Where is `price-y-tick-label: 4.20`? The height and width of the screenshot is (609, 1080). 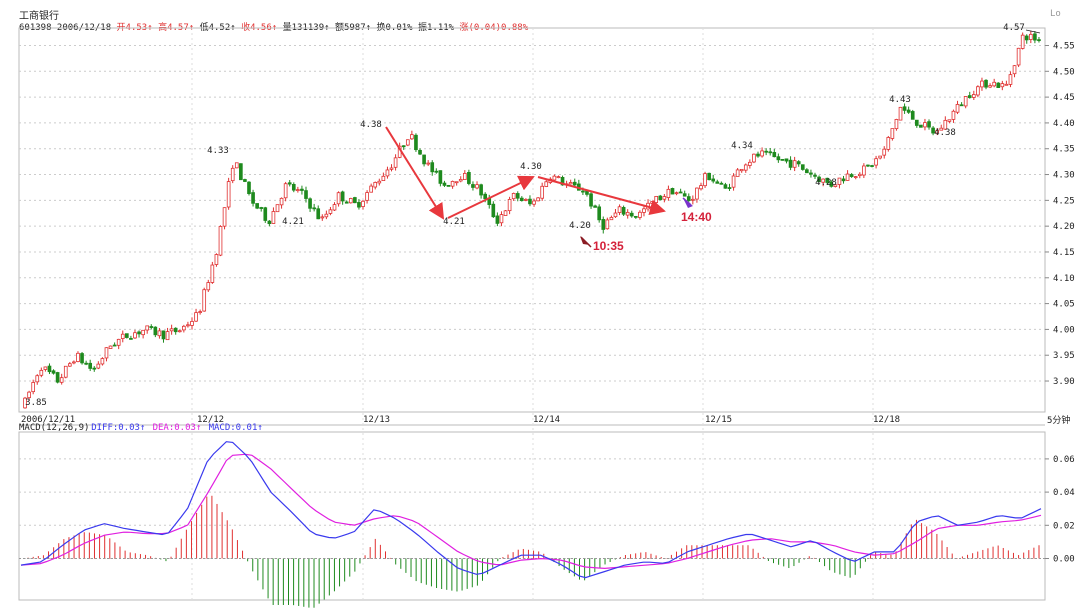
price-y-tick-label: 4.20 is located at coordinates (1064, 227).